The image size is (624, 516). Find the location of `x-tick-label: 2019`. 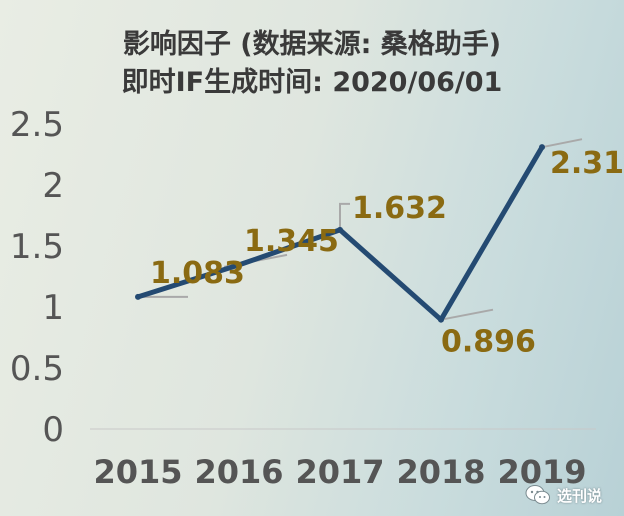

x-tick-label: 2019 is located at coordinates (541, 472).